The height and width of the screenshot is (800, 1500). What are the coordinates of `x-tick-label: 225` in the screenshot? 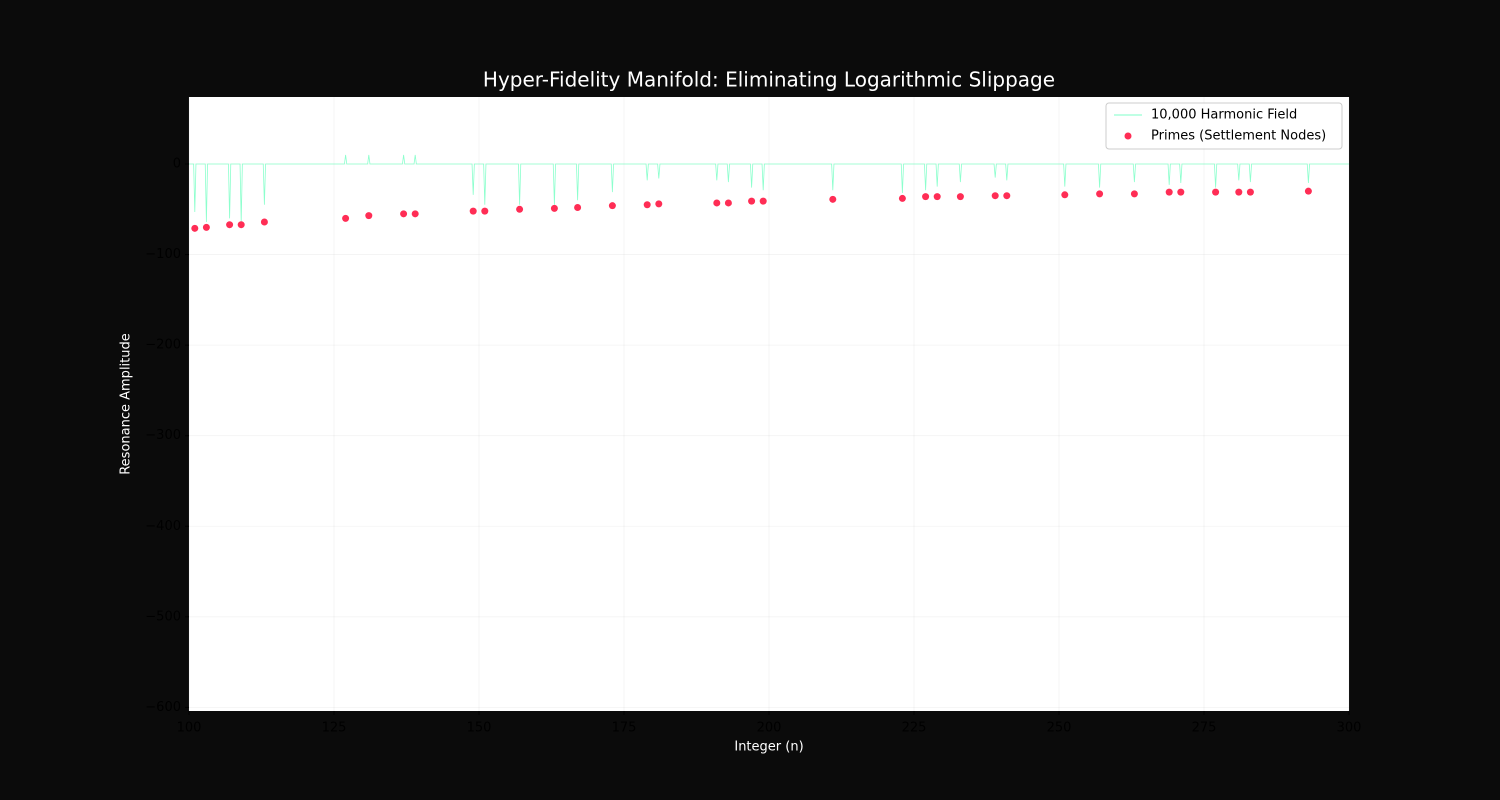 It's located at (914, 728).